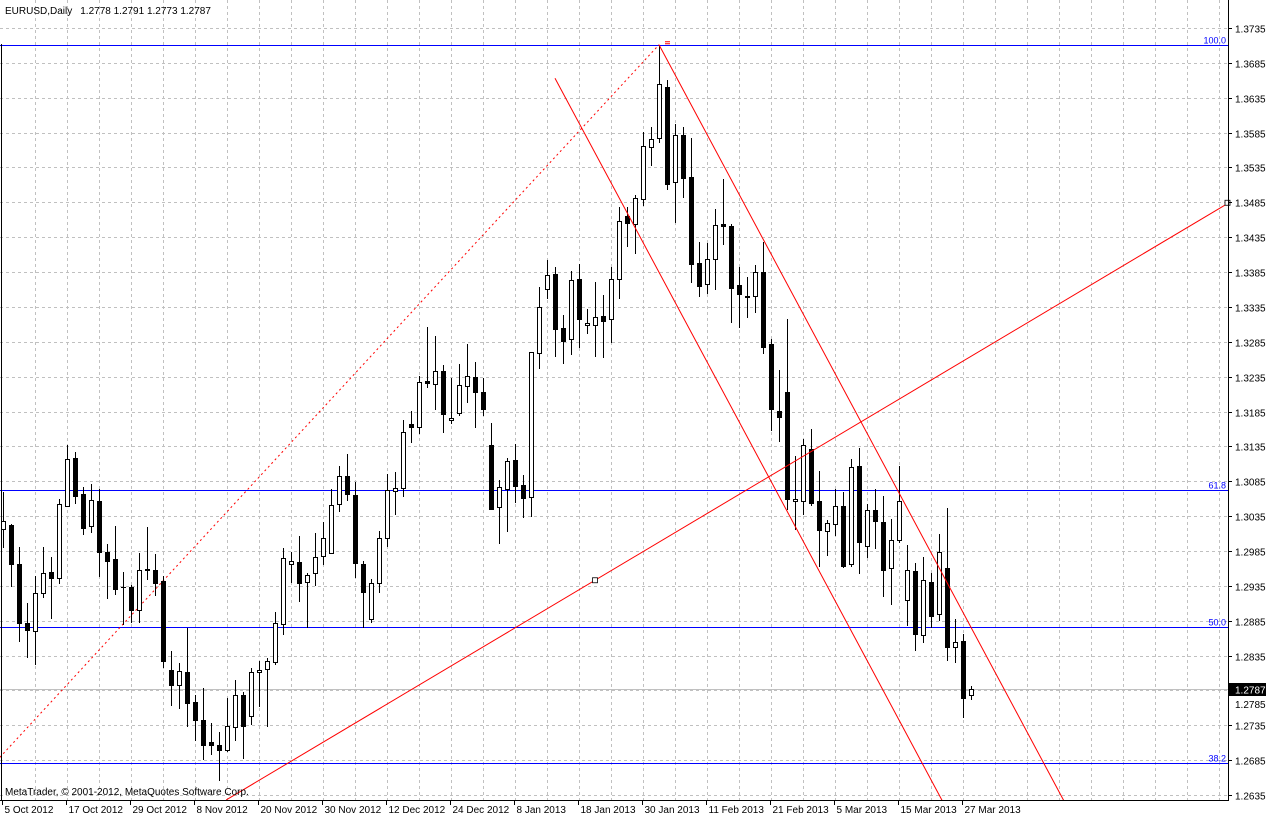  Describe the element at coordinates (223, 810) in the screenshot. I see `date-tick-label: 8 Nov 2012` at that location.